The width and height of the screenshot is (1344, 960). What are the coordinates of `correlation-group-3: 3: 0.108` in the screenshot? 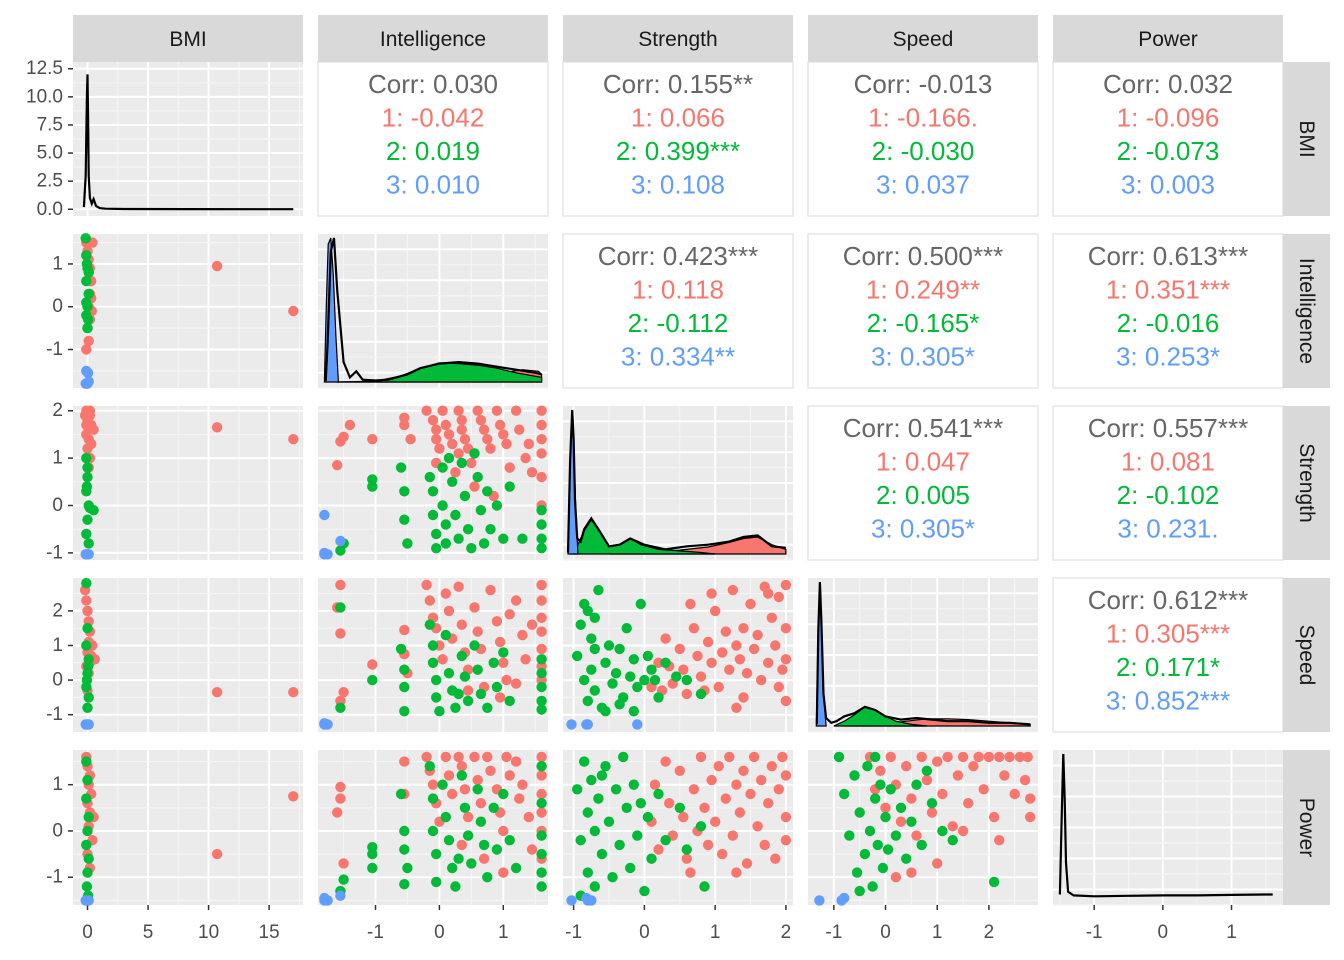 It's located at (678, 185).